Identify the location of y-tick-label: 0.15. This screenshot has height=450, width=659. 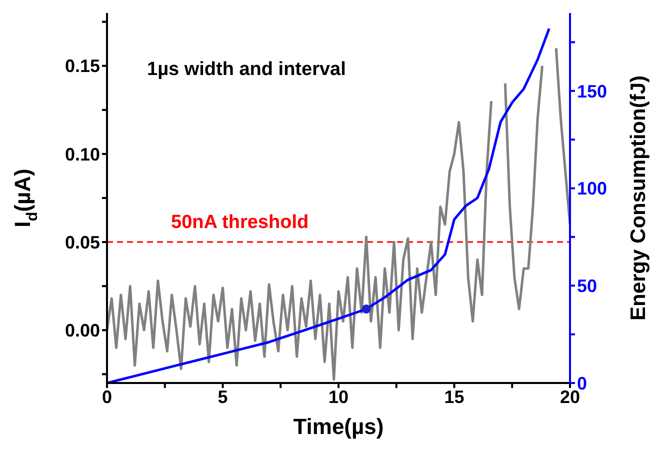
(82, 66).